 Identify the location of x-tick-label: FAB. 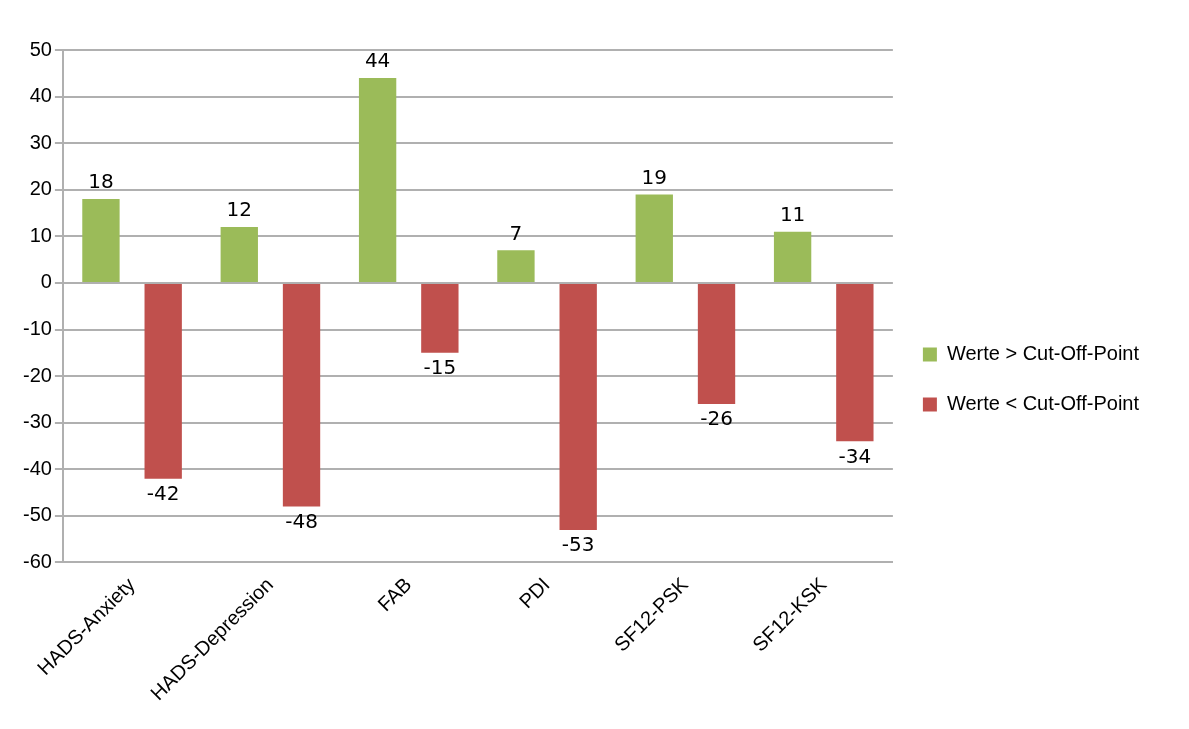
(394, 594).